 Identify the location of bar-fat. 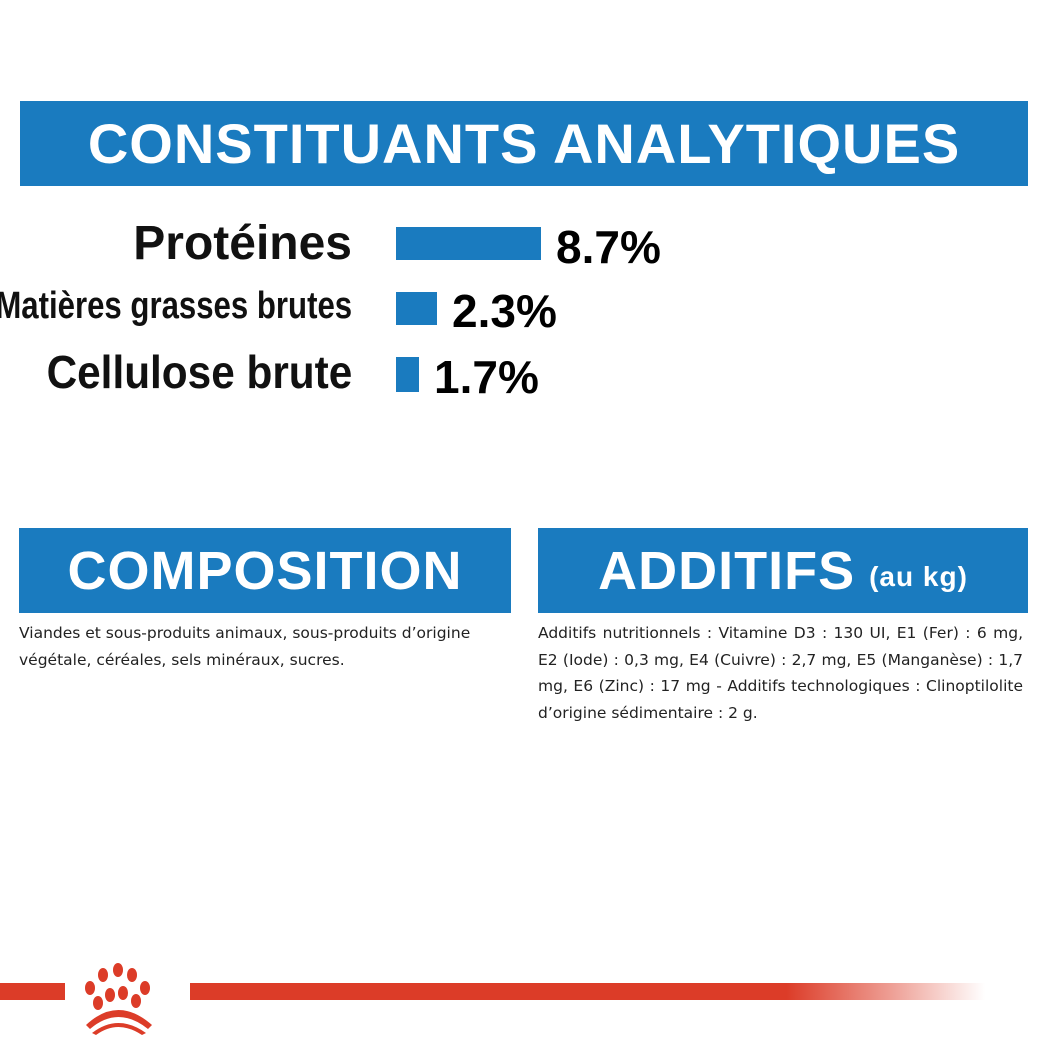
(416, 308).